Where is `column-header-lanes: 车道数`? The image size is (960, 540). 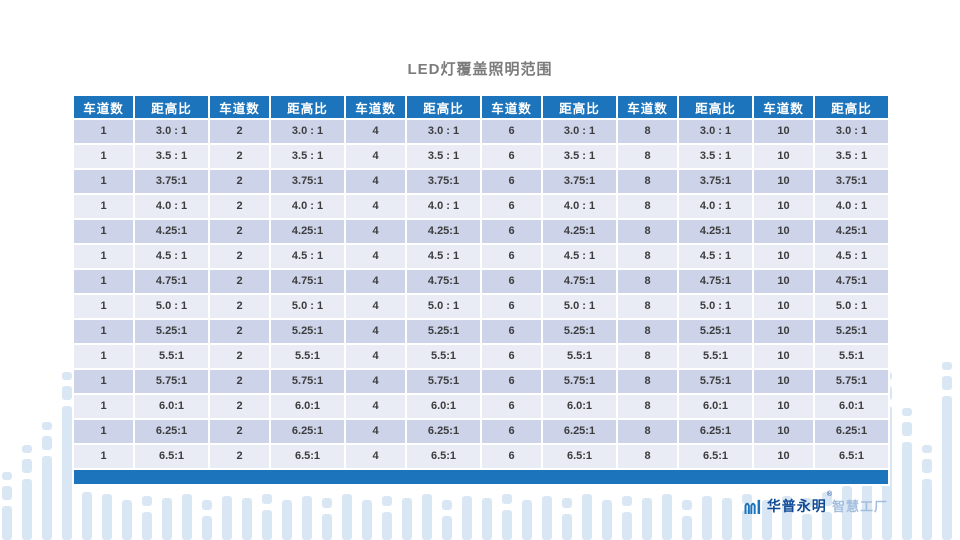 column-header-lanes: 车道数 is located at coordinates (239, 107).